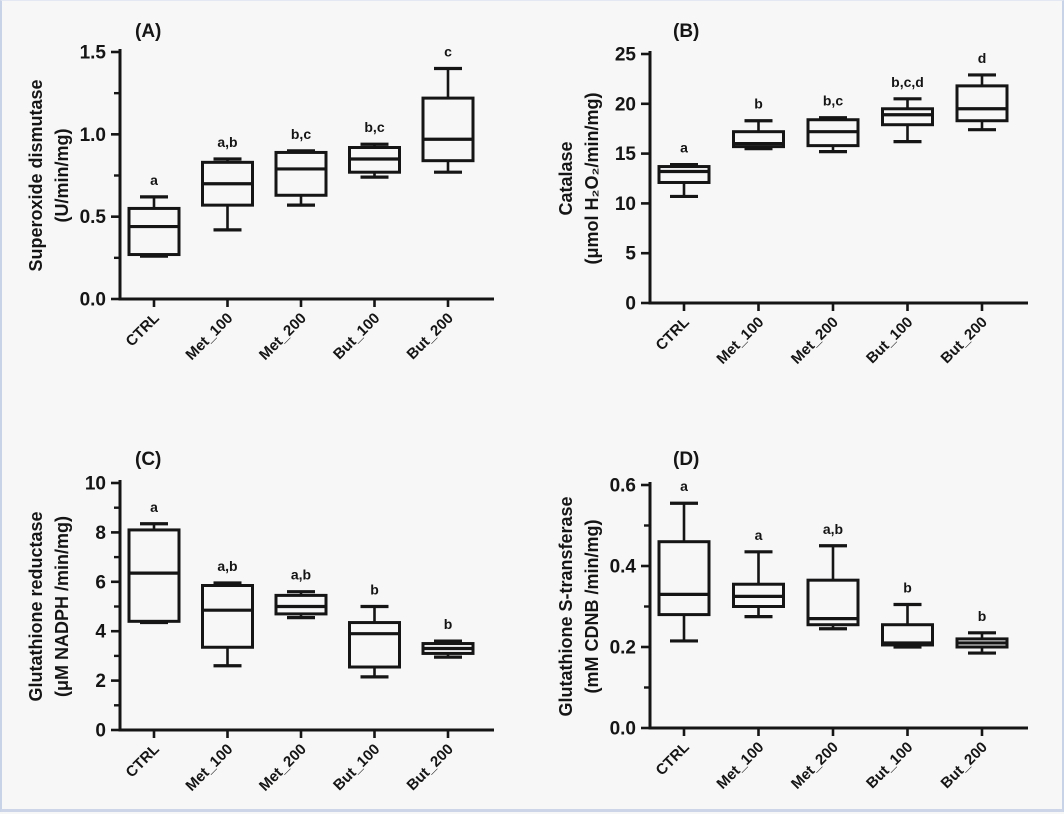 The height and width of the screenshot is (814, 1064). I want to click on svg-text: 4, so click(100, 632).